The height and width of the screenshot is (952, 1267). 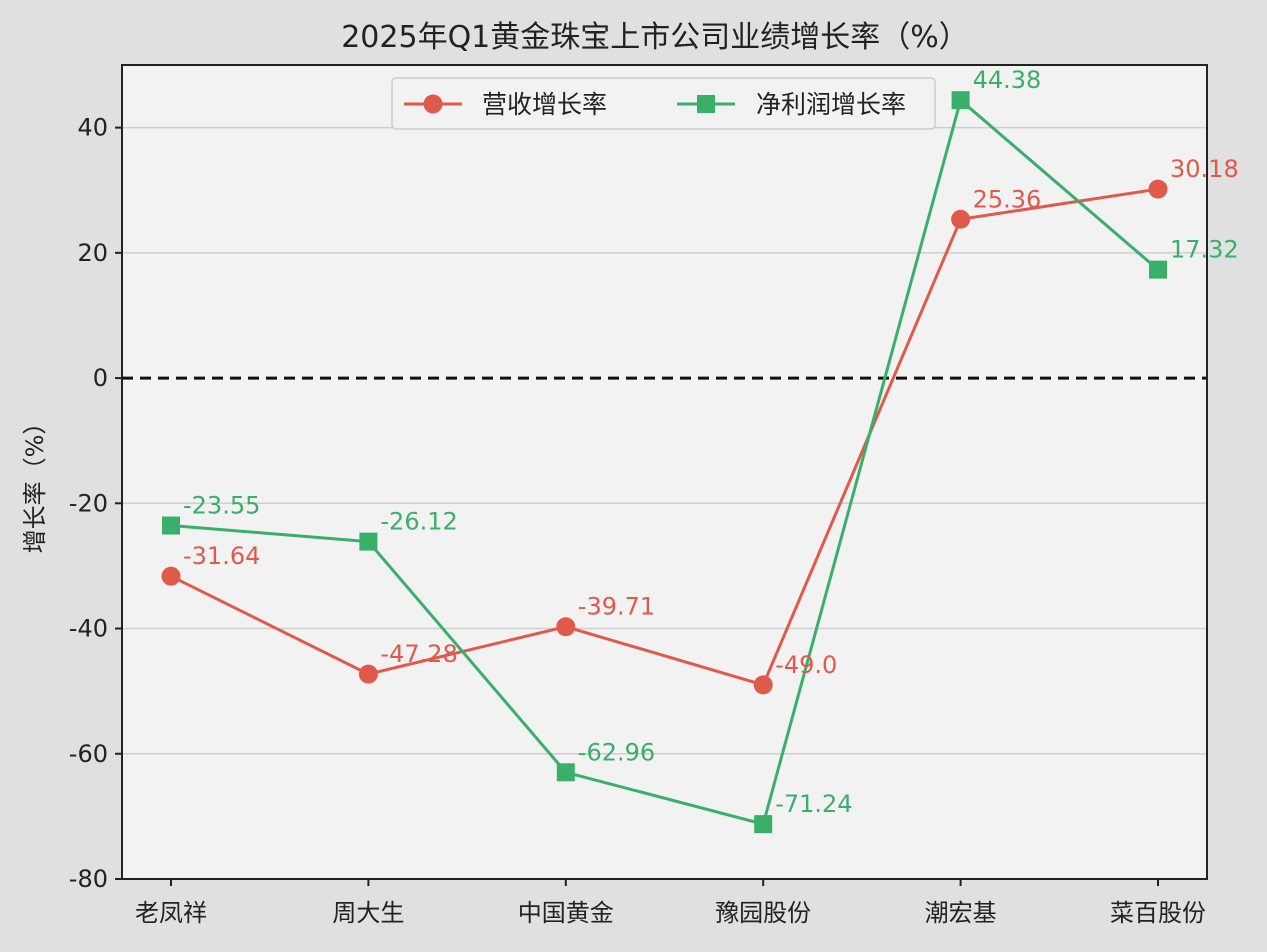 I want to click on x-tick-label: 豫园股份, so click(x=763, y=913).